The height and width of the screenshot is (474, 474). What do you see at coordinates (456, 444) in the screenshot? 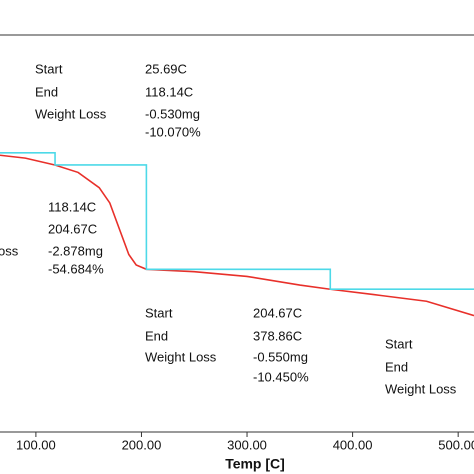
I see `x-tick-label: 500.00` at bounding box center [456, 444].